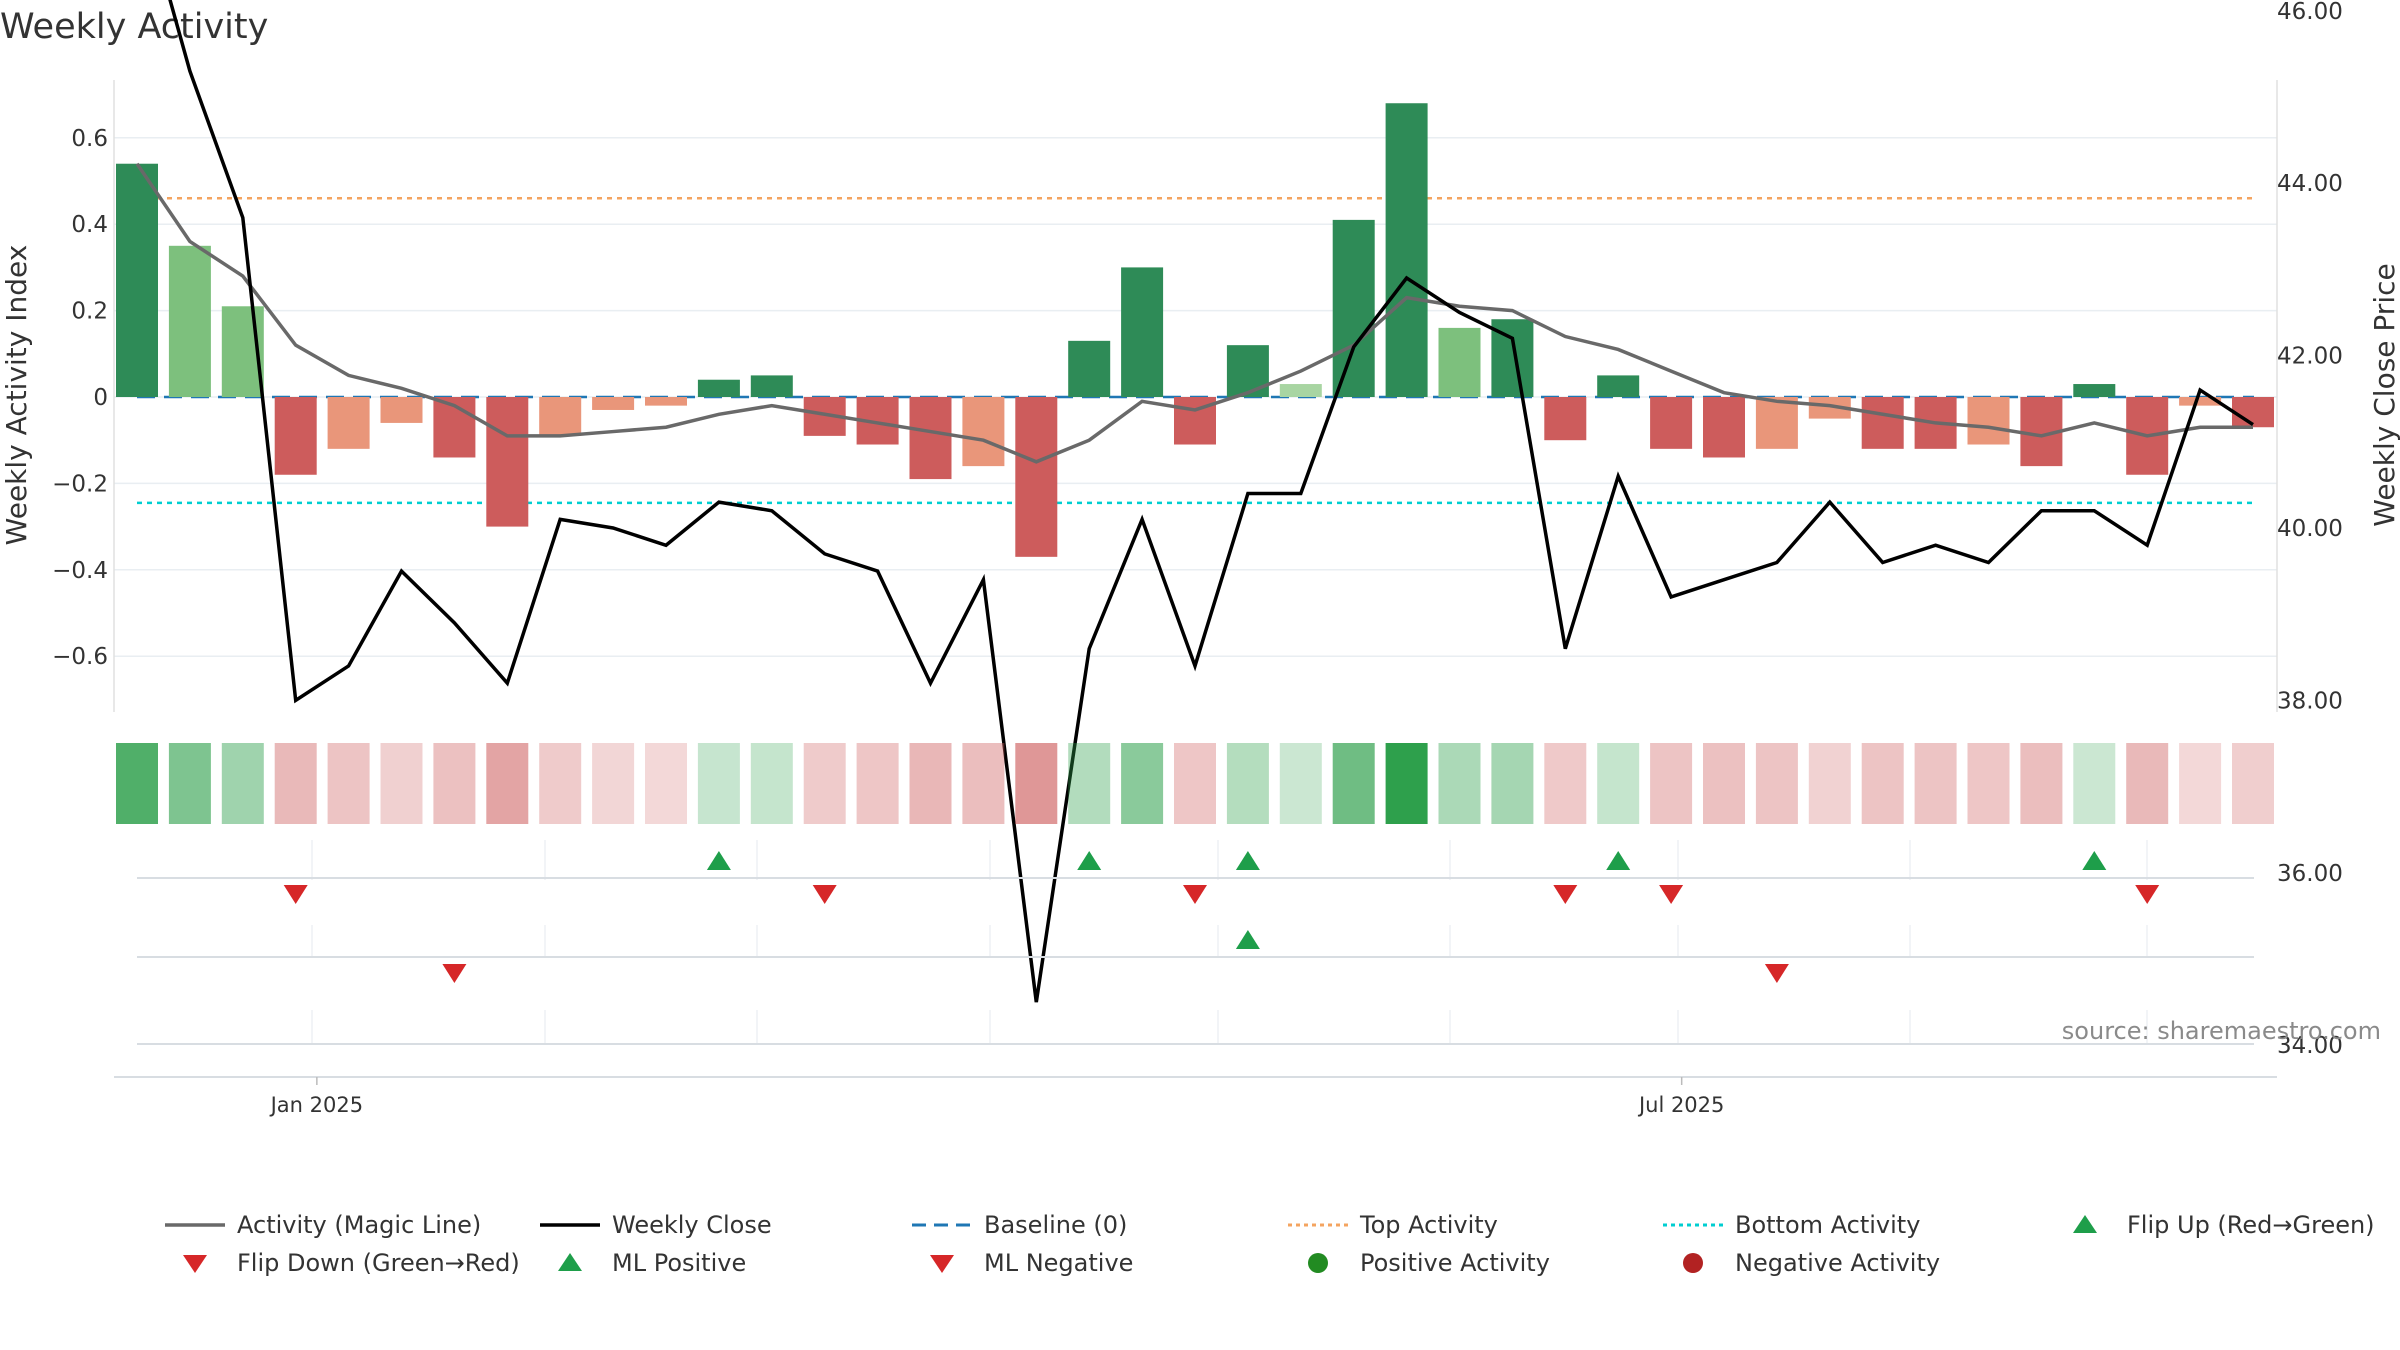  I want to click on legend-label: Bottom Activity, so click(1827, 1225).